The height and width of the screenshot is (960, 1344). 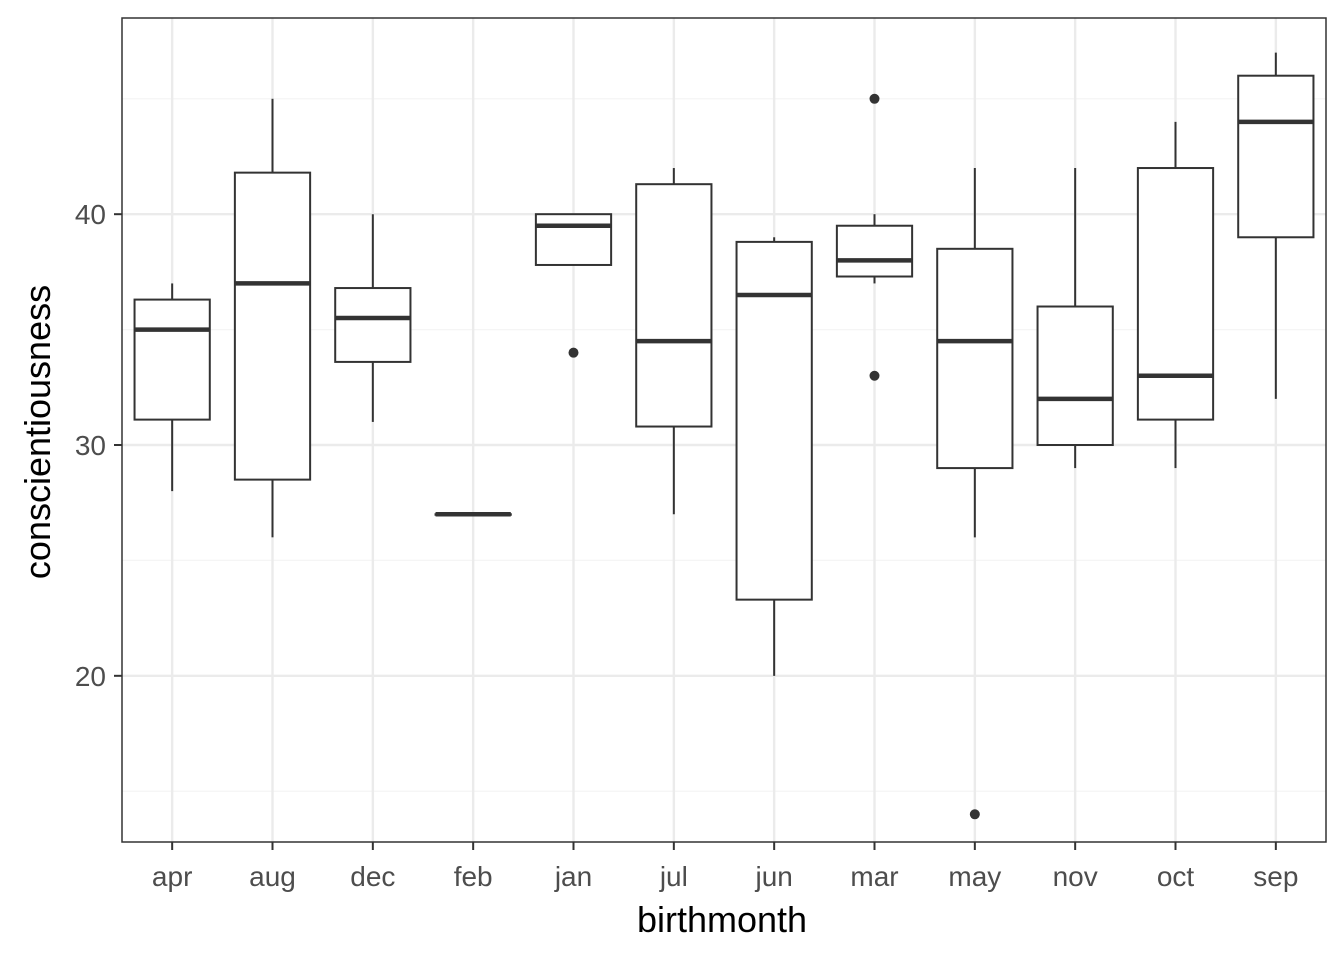 What do you see at coordinates (673, 876) in the screenshot?
I see `x-tick-label-jul: jul` at bounding box center [673, 876].